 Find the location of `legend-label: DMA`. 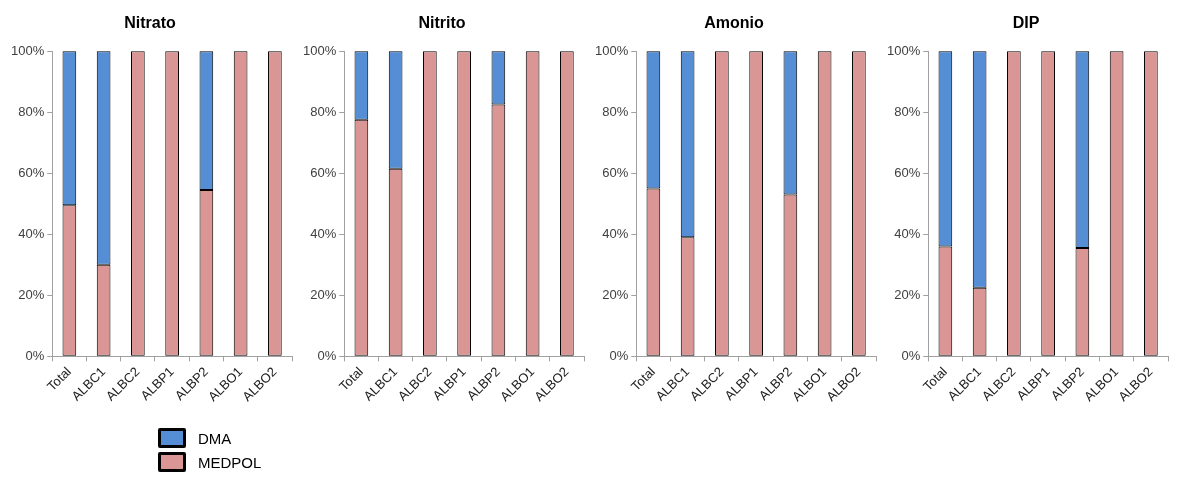

legend-label: DMA is located at coordinates (215, 438).